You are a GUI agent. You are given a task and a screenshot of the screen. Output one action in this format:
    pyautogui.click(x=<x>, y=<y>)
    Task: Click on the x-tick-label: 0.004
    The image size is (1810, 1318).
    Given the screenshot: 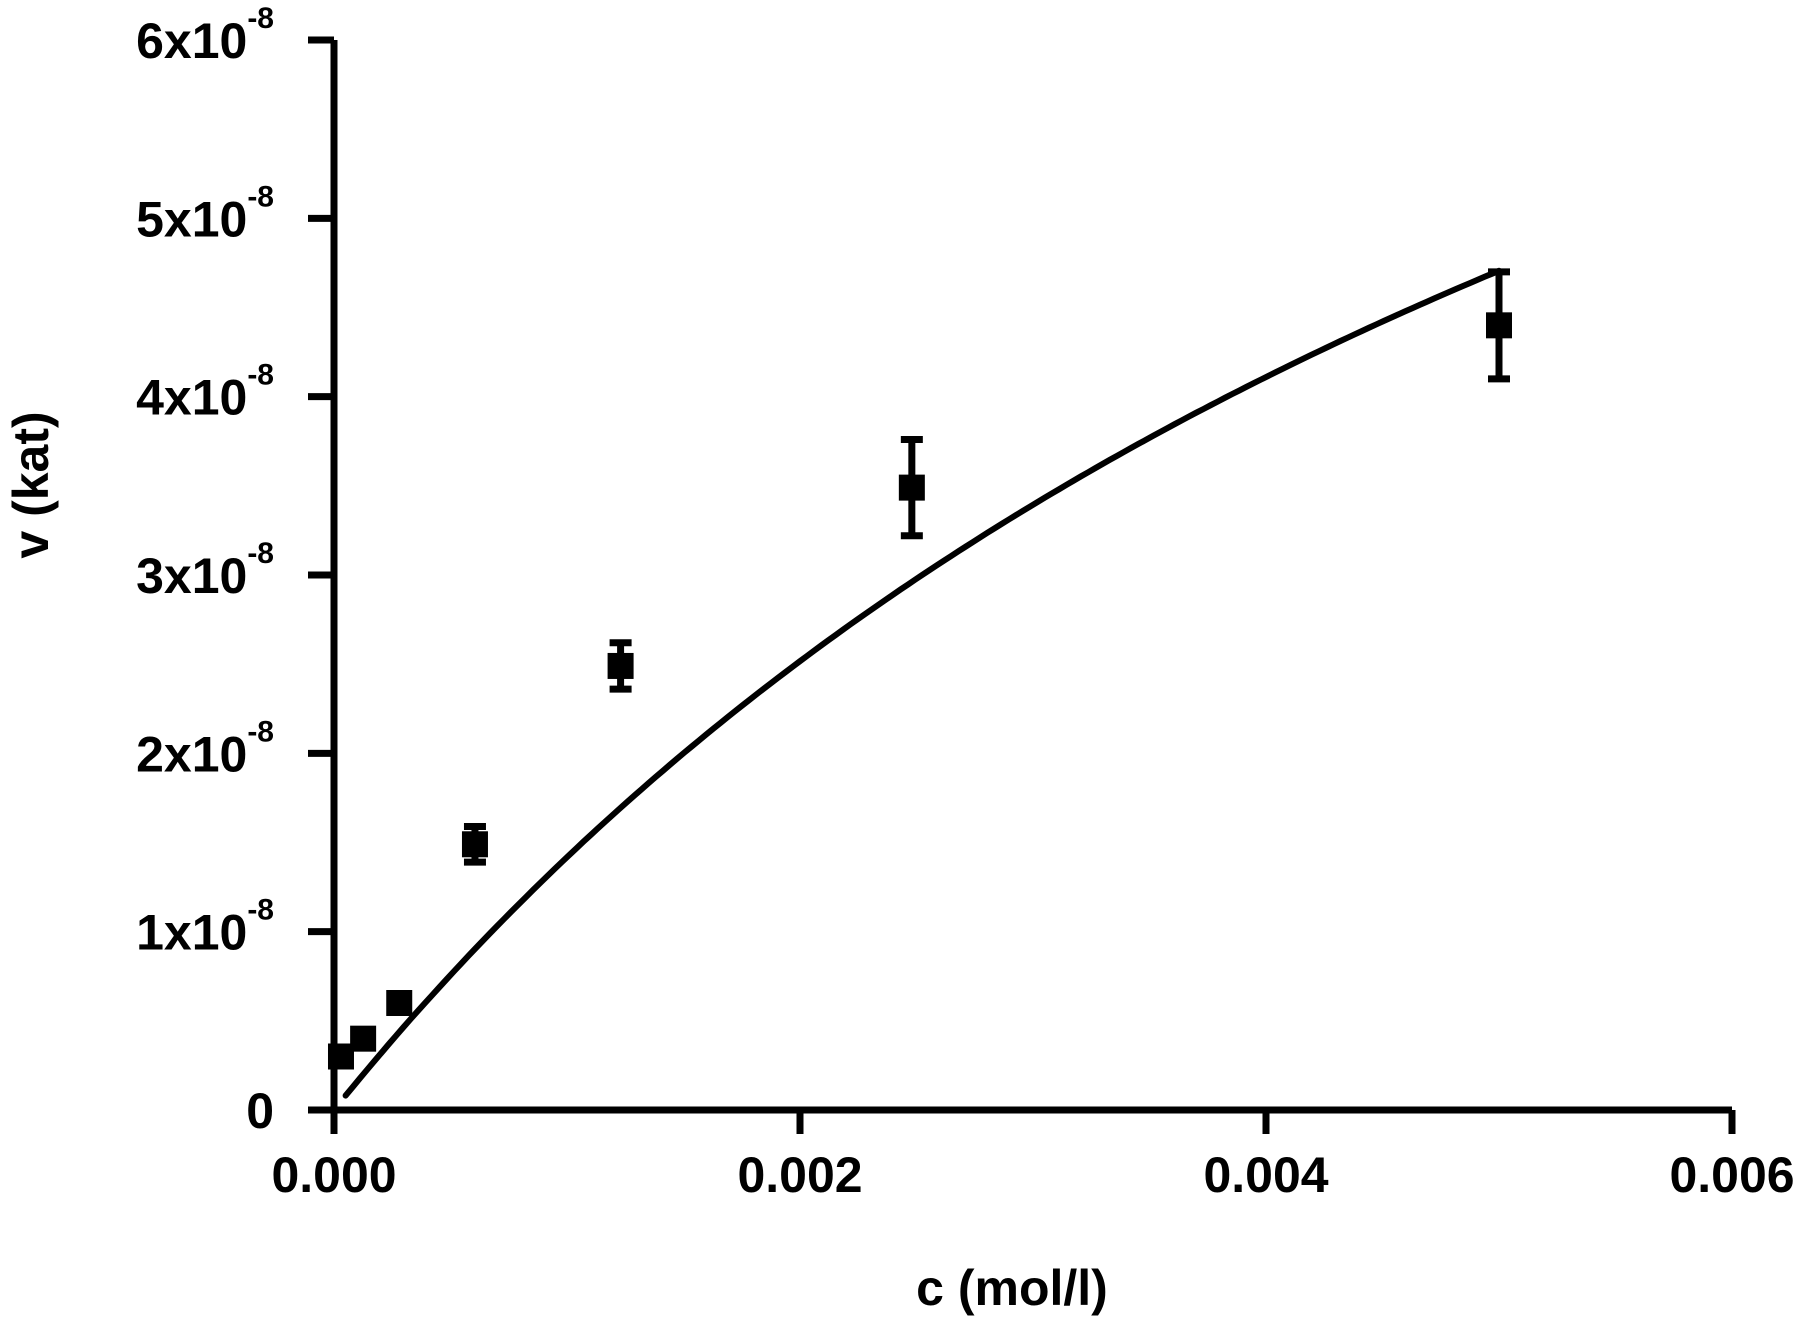 What is the action you would take?
    pyautogui.click(x=1265, y=1175)
    